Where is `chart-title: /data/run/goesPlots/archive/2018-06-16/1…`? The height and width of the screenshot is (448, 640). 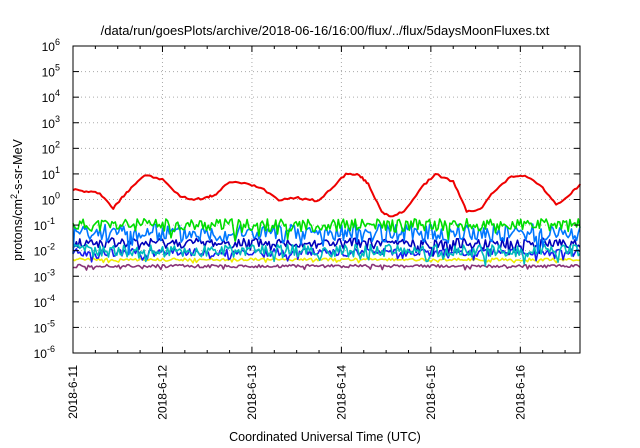 chart-title: /data/run/goesPlots/archive/2018-06-16/1… is located at coordinates (325, 30).